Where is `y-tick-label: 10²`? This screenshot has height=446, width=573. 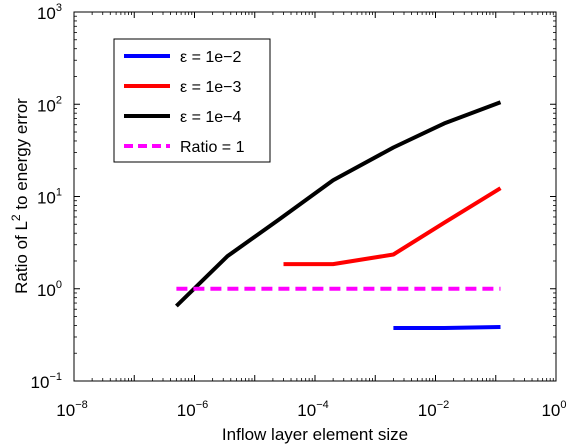
y-tick-label: 10² is located at coordinates (49, 104).